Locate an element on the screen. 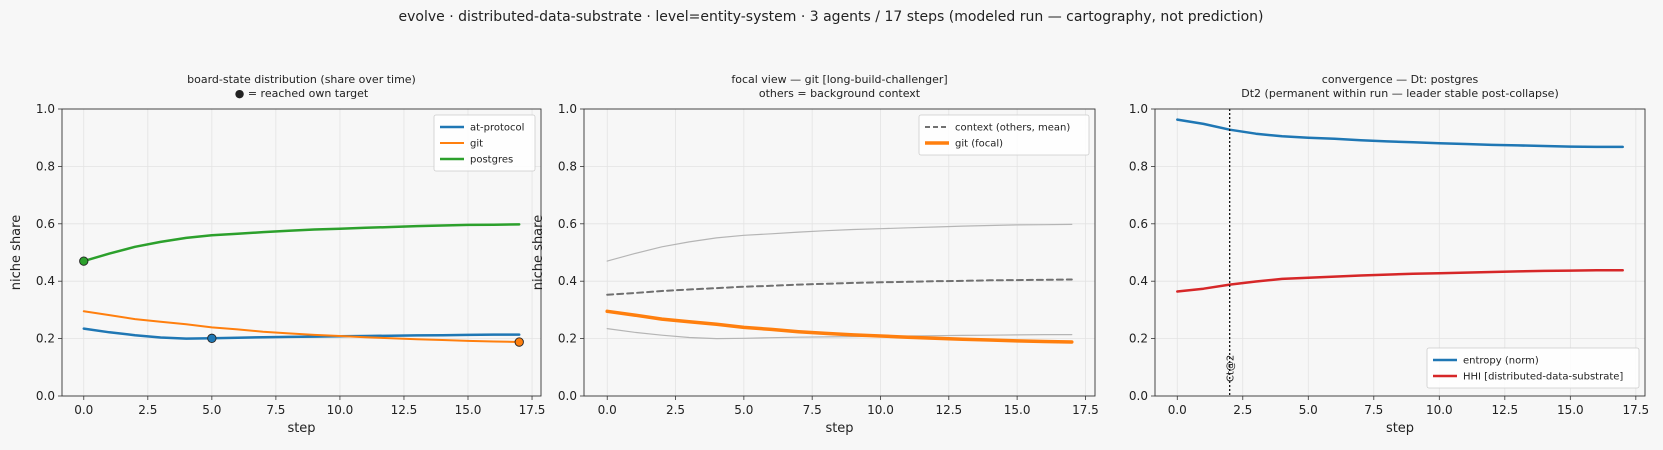 This screenshot has height=450, width=1663. convergence-vline-label: Ct@2 is located at coordinates (1231, 368).